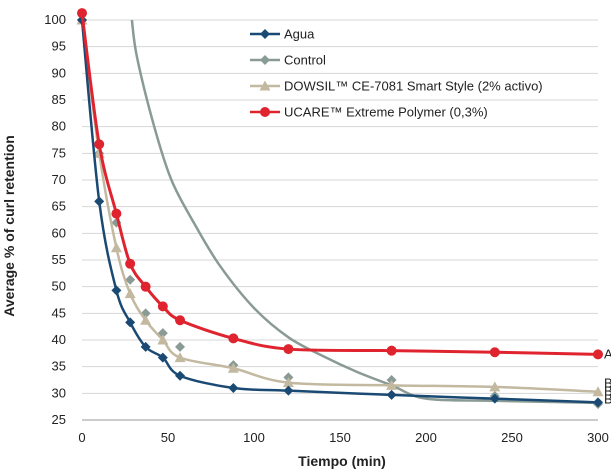 This screenshot has height=470, width=611. What do you see at coordinates (340, 437) in the screenshot?
I see `x-tick-label-3: 150` at bounding box center [340, 437].